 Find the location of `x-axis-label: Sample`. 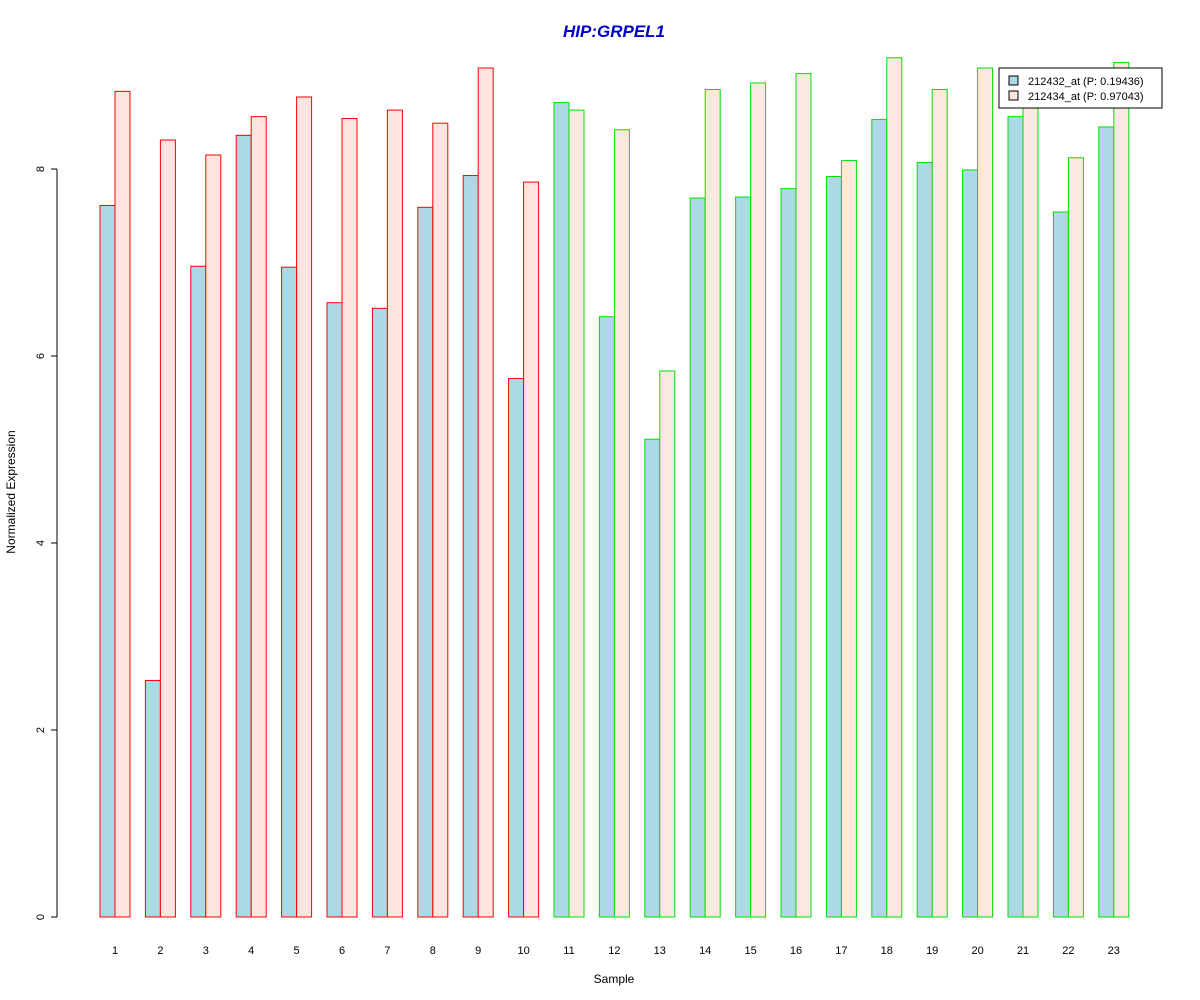

x-axis-label: Sample is located at coordinates (614, 979).